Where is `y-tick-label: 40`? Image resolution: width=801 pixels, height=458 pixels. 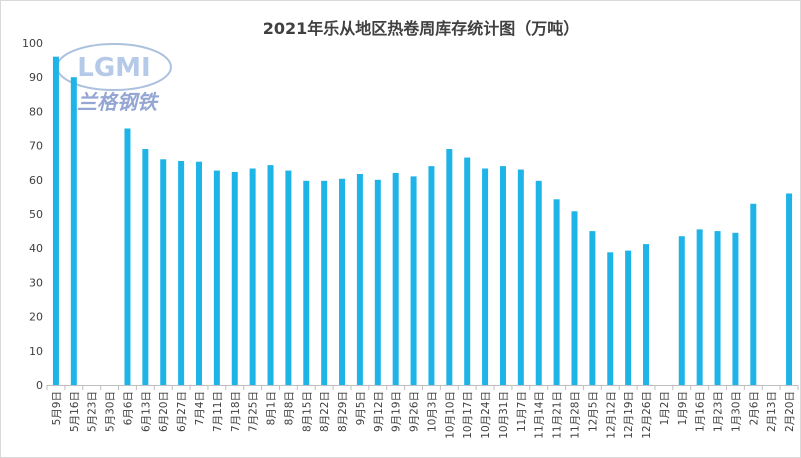
y-tick-label: 40 is located at coordinates (36, 248).